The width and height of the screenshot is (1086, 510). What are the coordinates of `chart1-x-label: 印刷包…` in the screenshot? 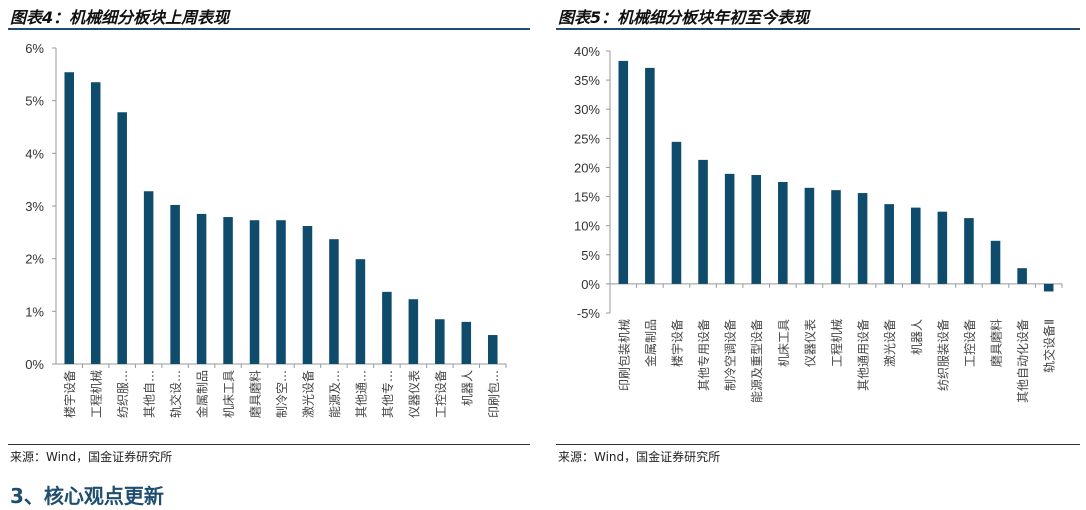 It's located at (494, 394).